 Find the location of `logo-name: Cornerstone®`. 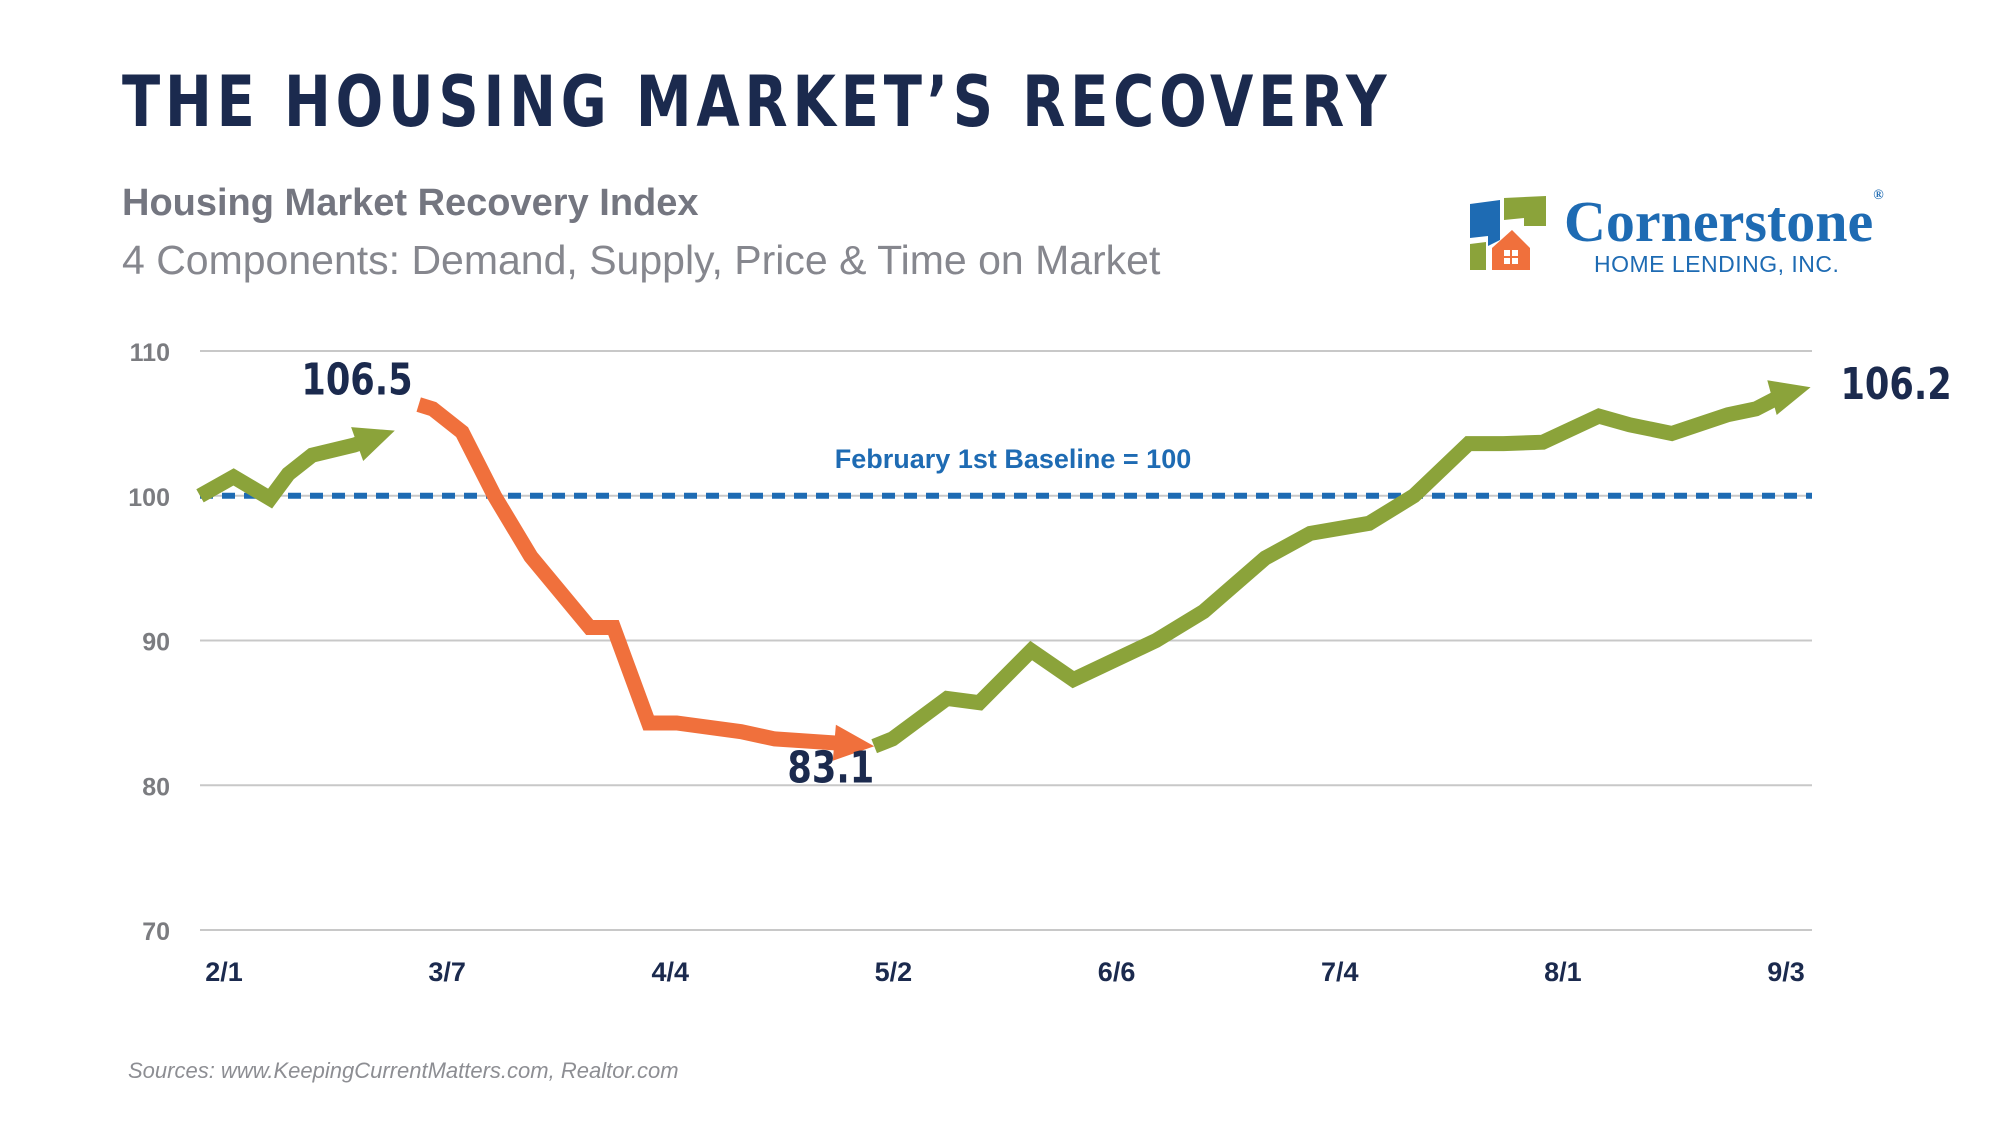

logo-name: Cornerstone® is located at coordinates (1724, 221).